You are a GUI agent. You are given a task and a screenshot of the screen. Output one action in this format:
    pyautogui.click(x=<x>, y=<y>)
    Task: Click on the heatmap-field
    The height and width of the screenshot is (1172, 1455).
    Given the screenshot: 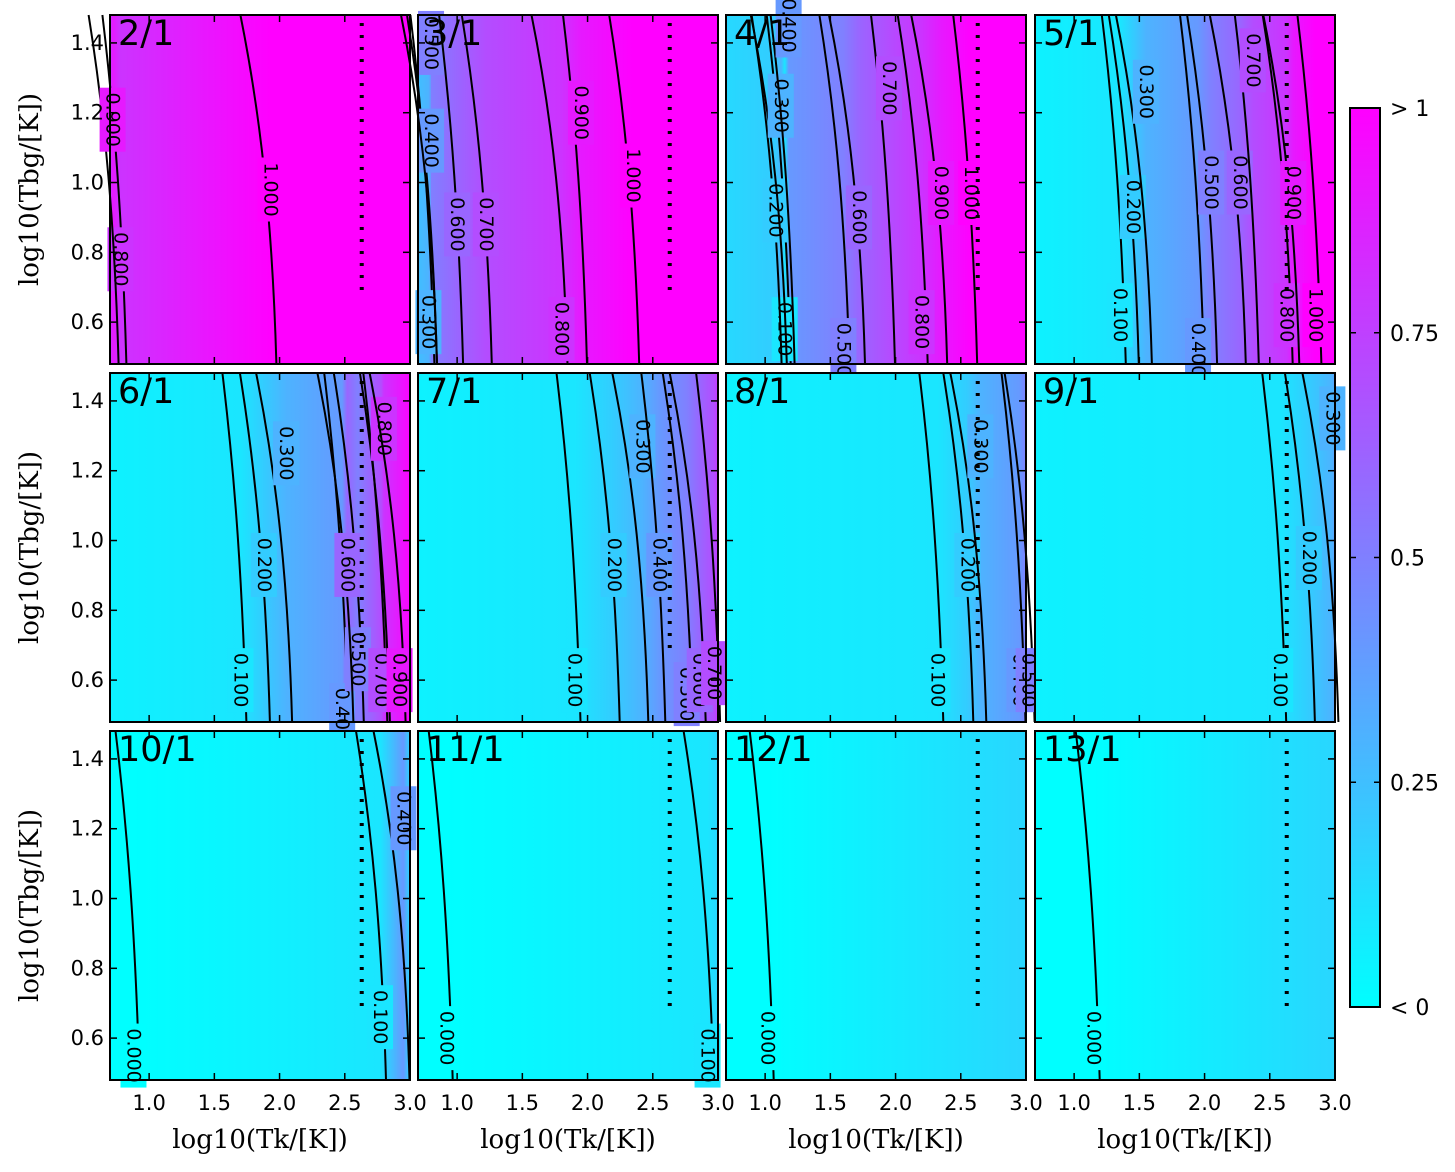 What is the action you would take?
    pyautogui.click(x=1185, y=905)
    